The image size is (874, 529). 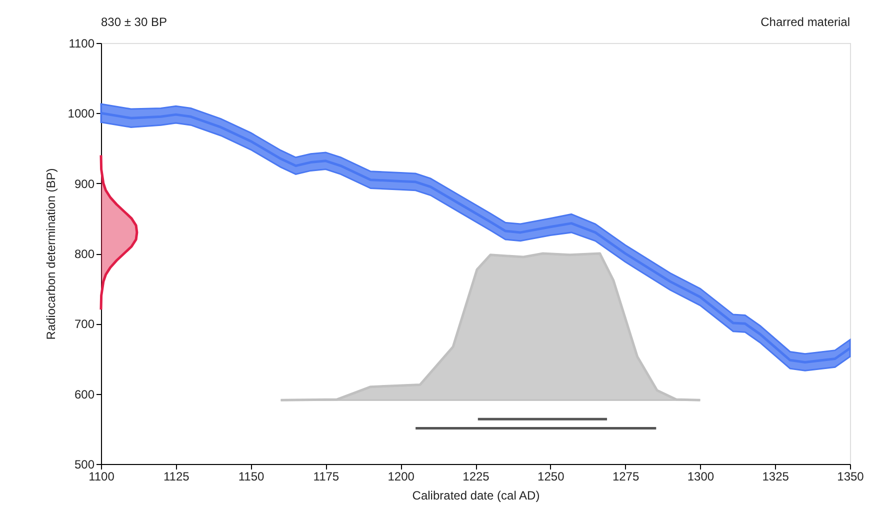 What do you see at coordinates (81, 43) in the screenshot?
I see `y-tick-label: 1100` at bounding box center [81, 43].